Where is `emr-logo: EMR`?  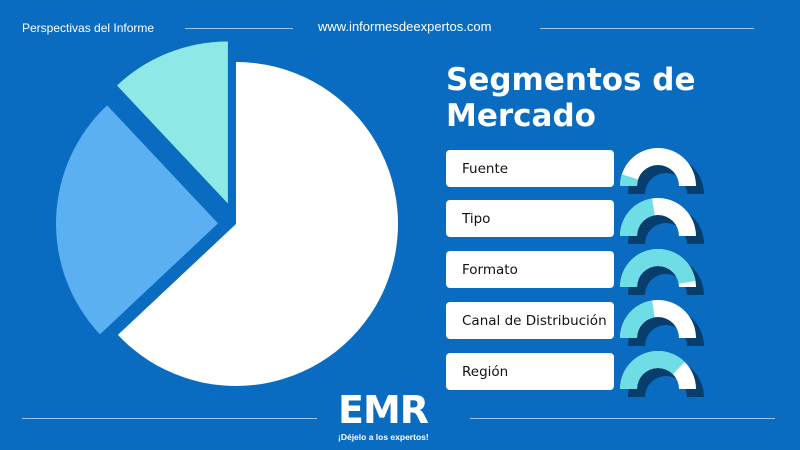
emr-logo: EMR is located at coordinates (383, 410).